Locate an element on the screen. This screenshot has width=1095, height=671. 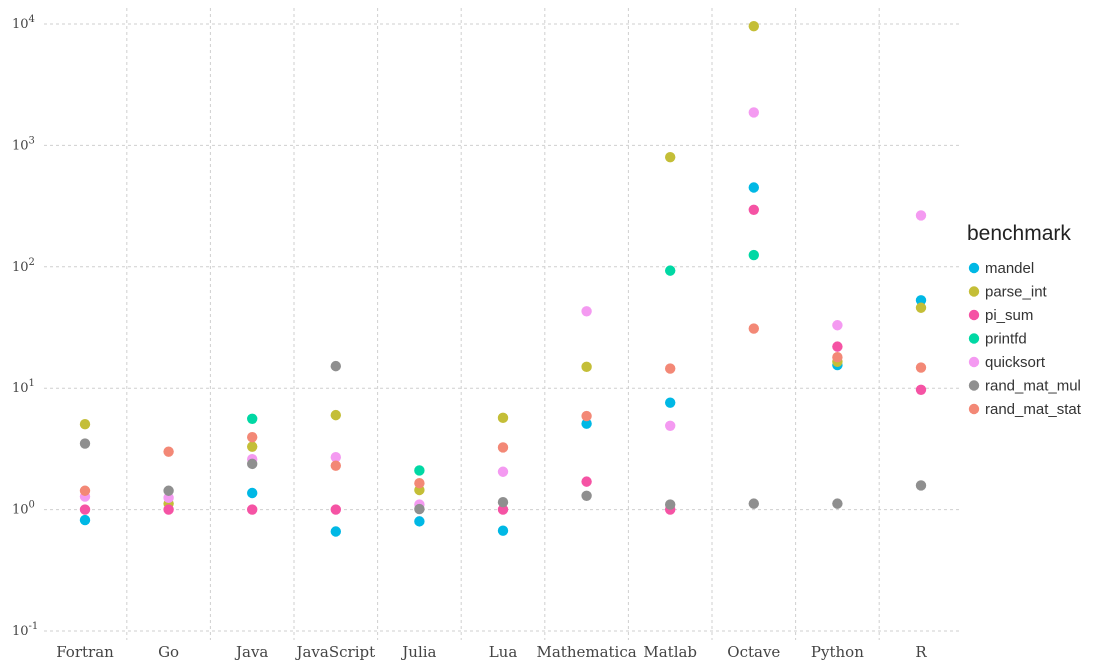
y-axis-ticks: 10⁻¹ 10⁰ 10¹ 10² 10³ 10⁴ is located at coordinates (25, 326).